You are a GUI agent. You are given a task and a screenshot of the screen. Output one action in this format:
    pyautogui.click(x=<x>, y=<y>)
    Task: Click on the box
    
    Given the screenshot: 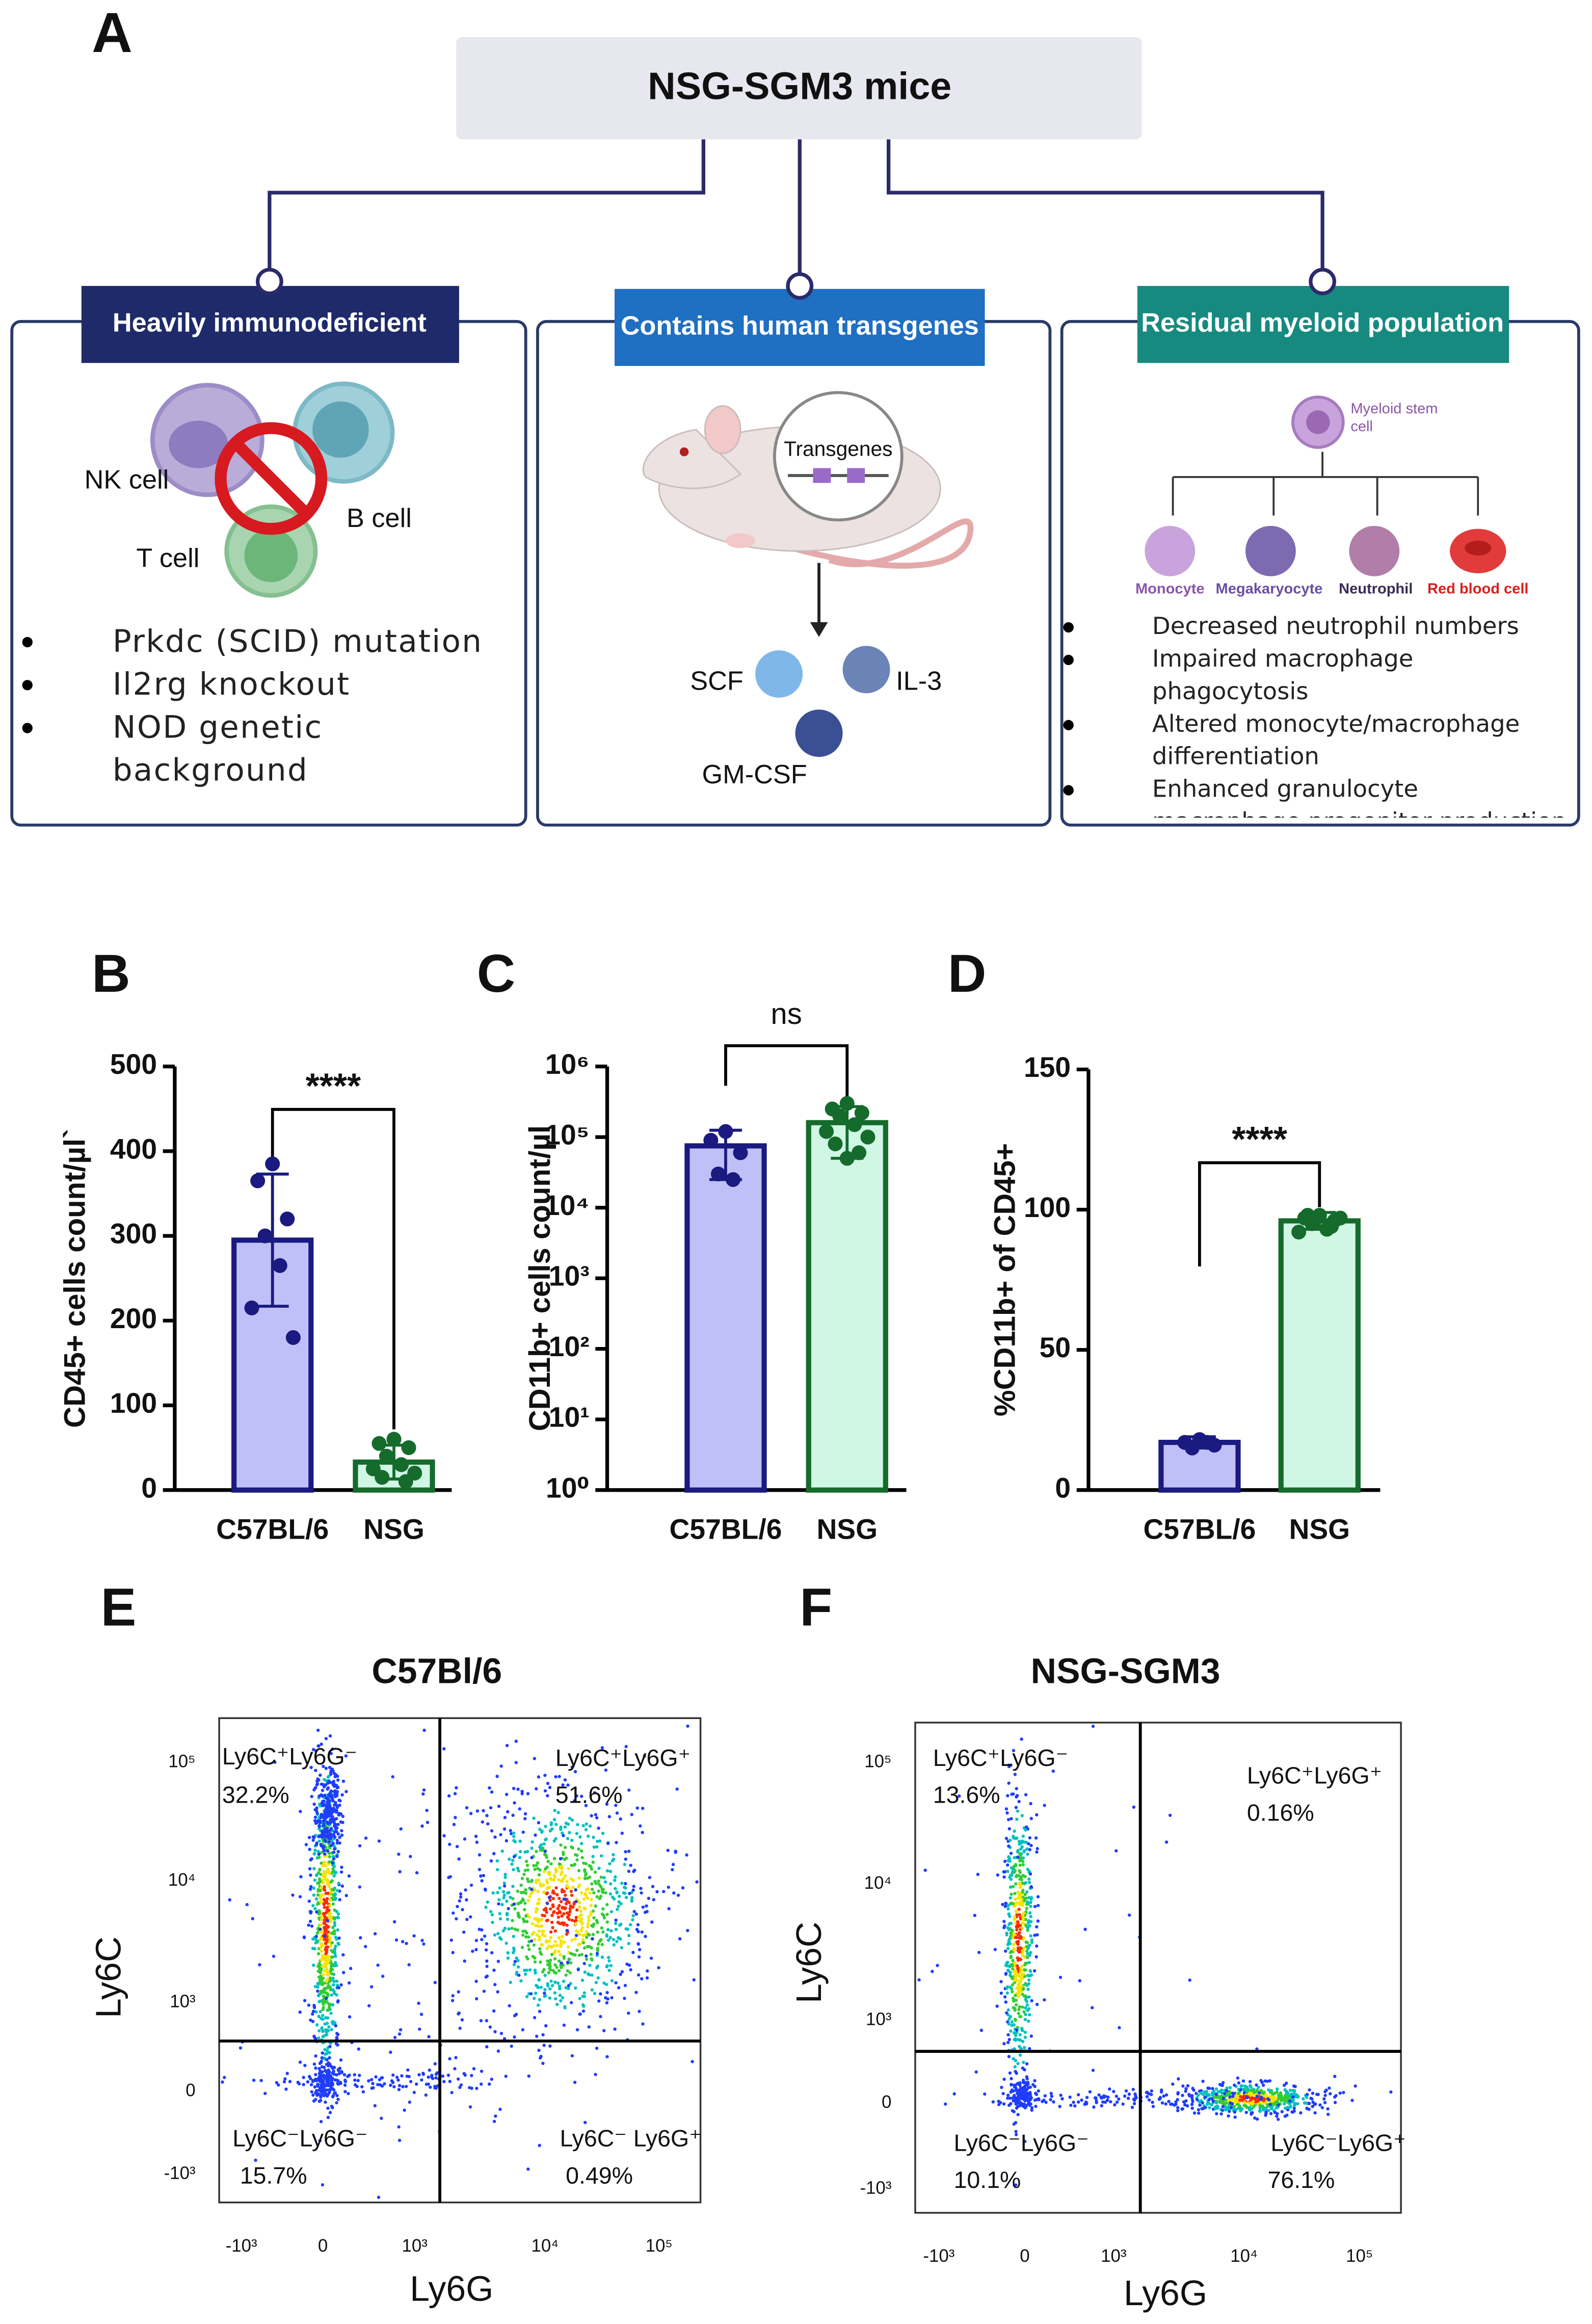 What is the action you would take?
    pyautogui.click(x=794, y=573)
    